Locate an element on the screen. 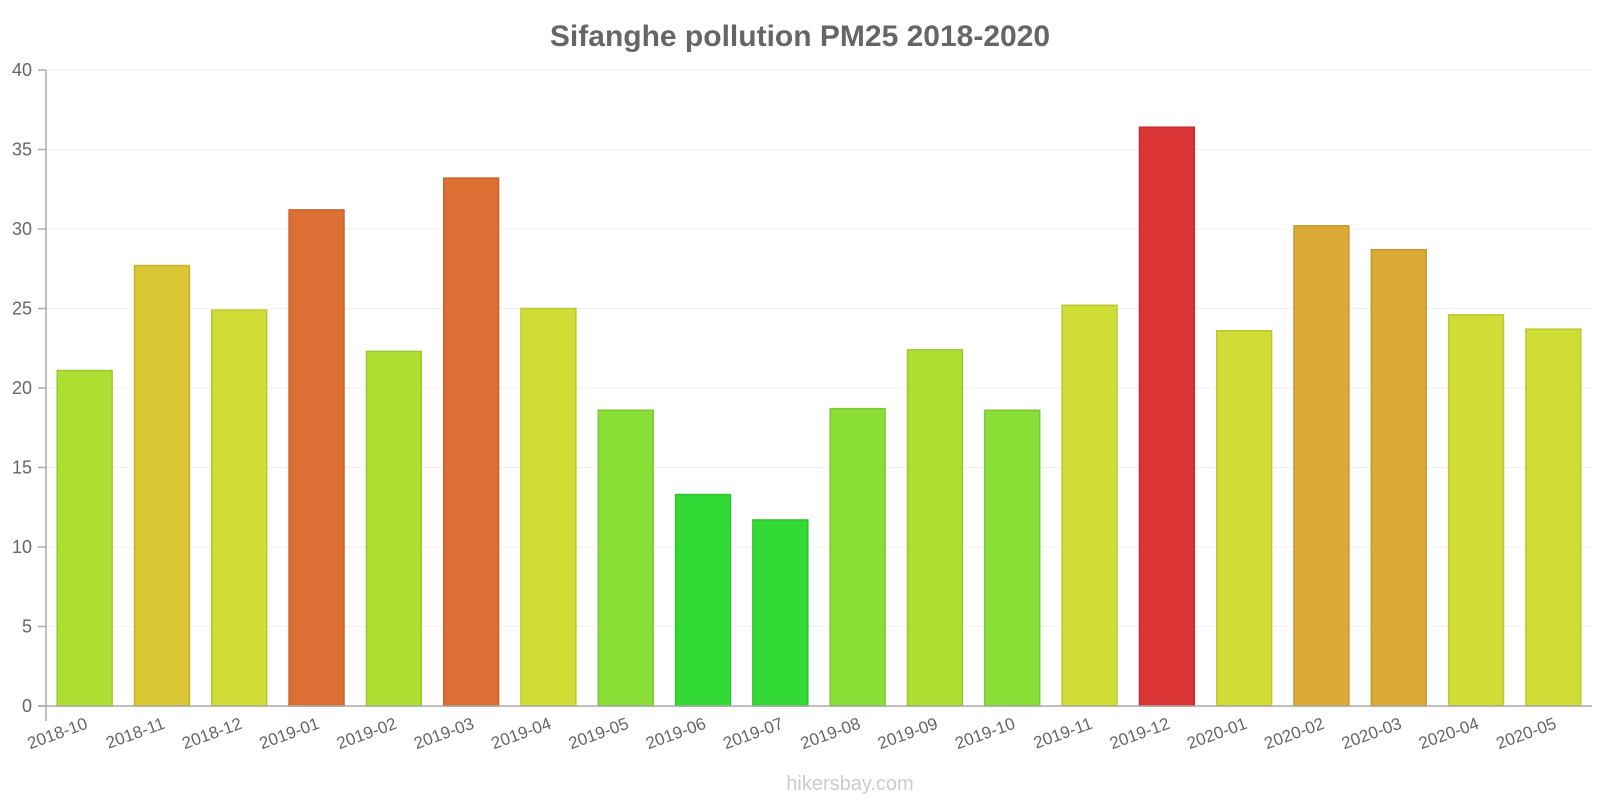 The height and width of the screenshot is (800, 1600). x-tick-label: 2020-02 is located at coordinates (1294, 733).